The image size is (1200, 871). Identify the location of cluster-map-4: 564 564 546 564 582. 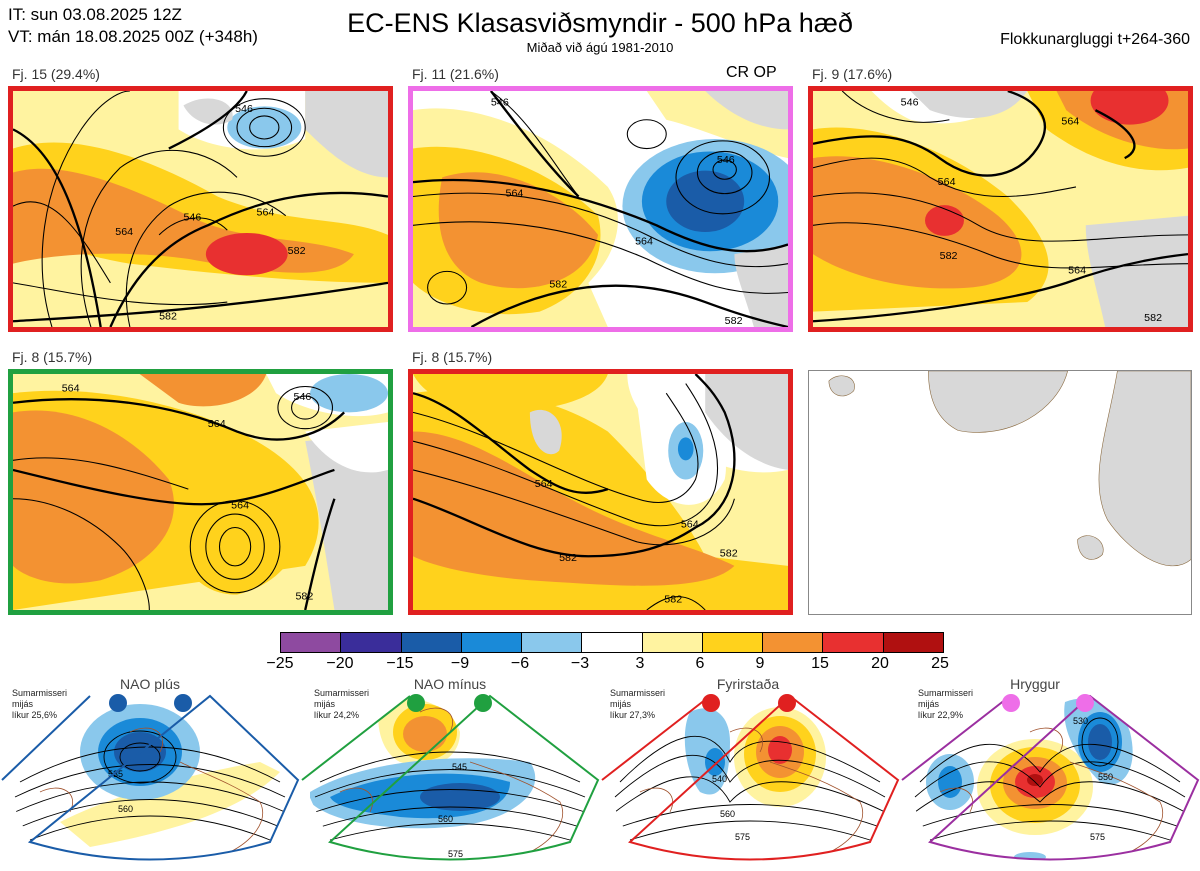
(200, 492).